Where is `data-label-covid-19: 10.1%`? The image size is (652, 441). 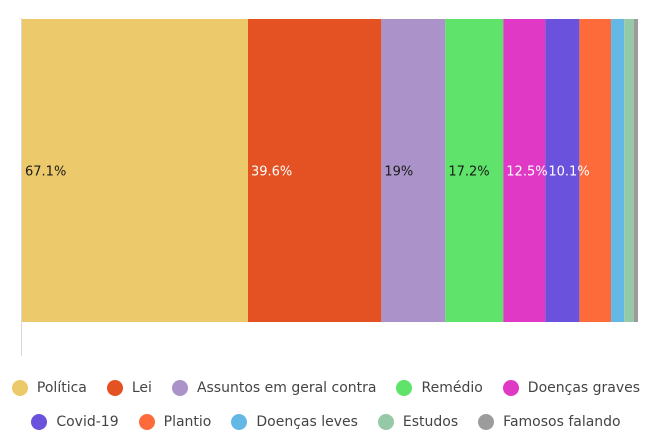
data-label-covid-19: 10.1% is located at coordinates (568, 172).